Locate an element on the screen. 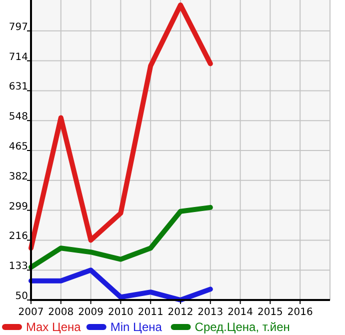  y-tick-label: 382 is located at coordinates (18, 176).